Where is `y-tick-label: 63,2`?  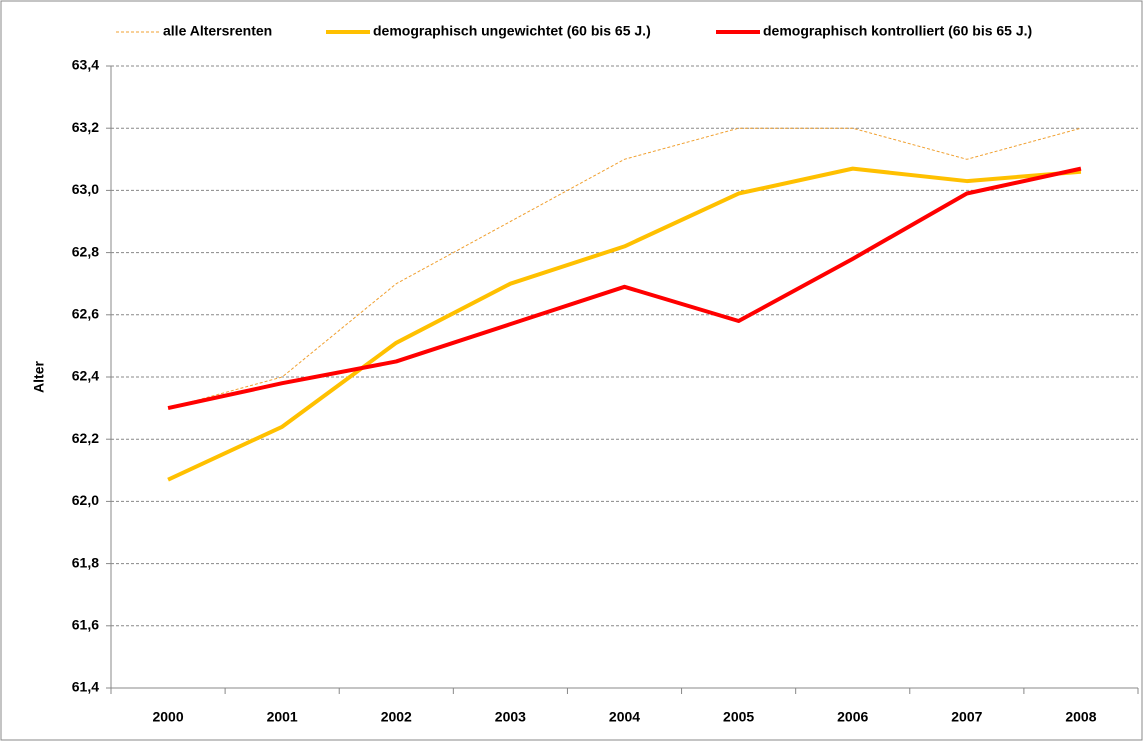
y-tick-label: 63,2 is located at coordinates (85, 127).